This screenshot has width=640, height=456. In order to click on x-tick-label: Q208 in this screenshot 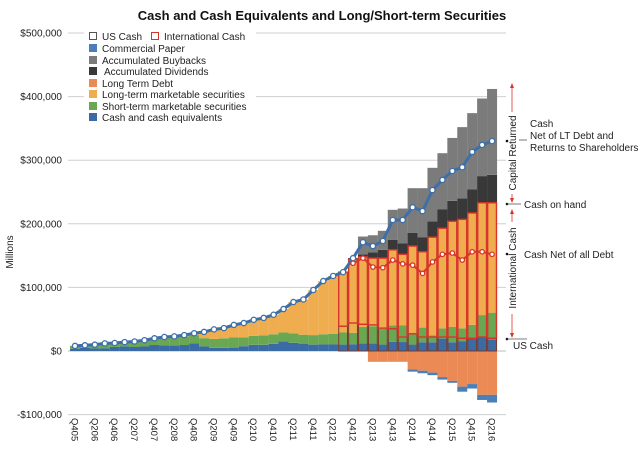, I will do `click(173, 429)`.